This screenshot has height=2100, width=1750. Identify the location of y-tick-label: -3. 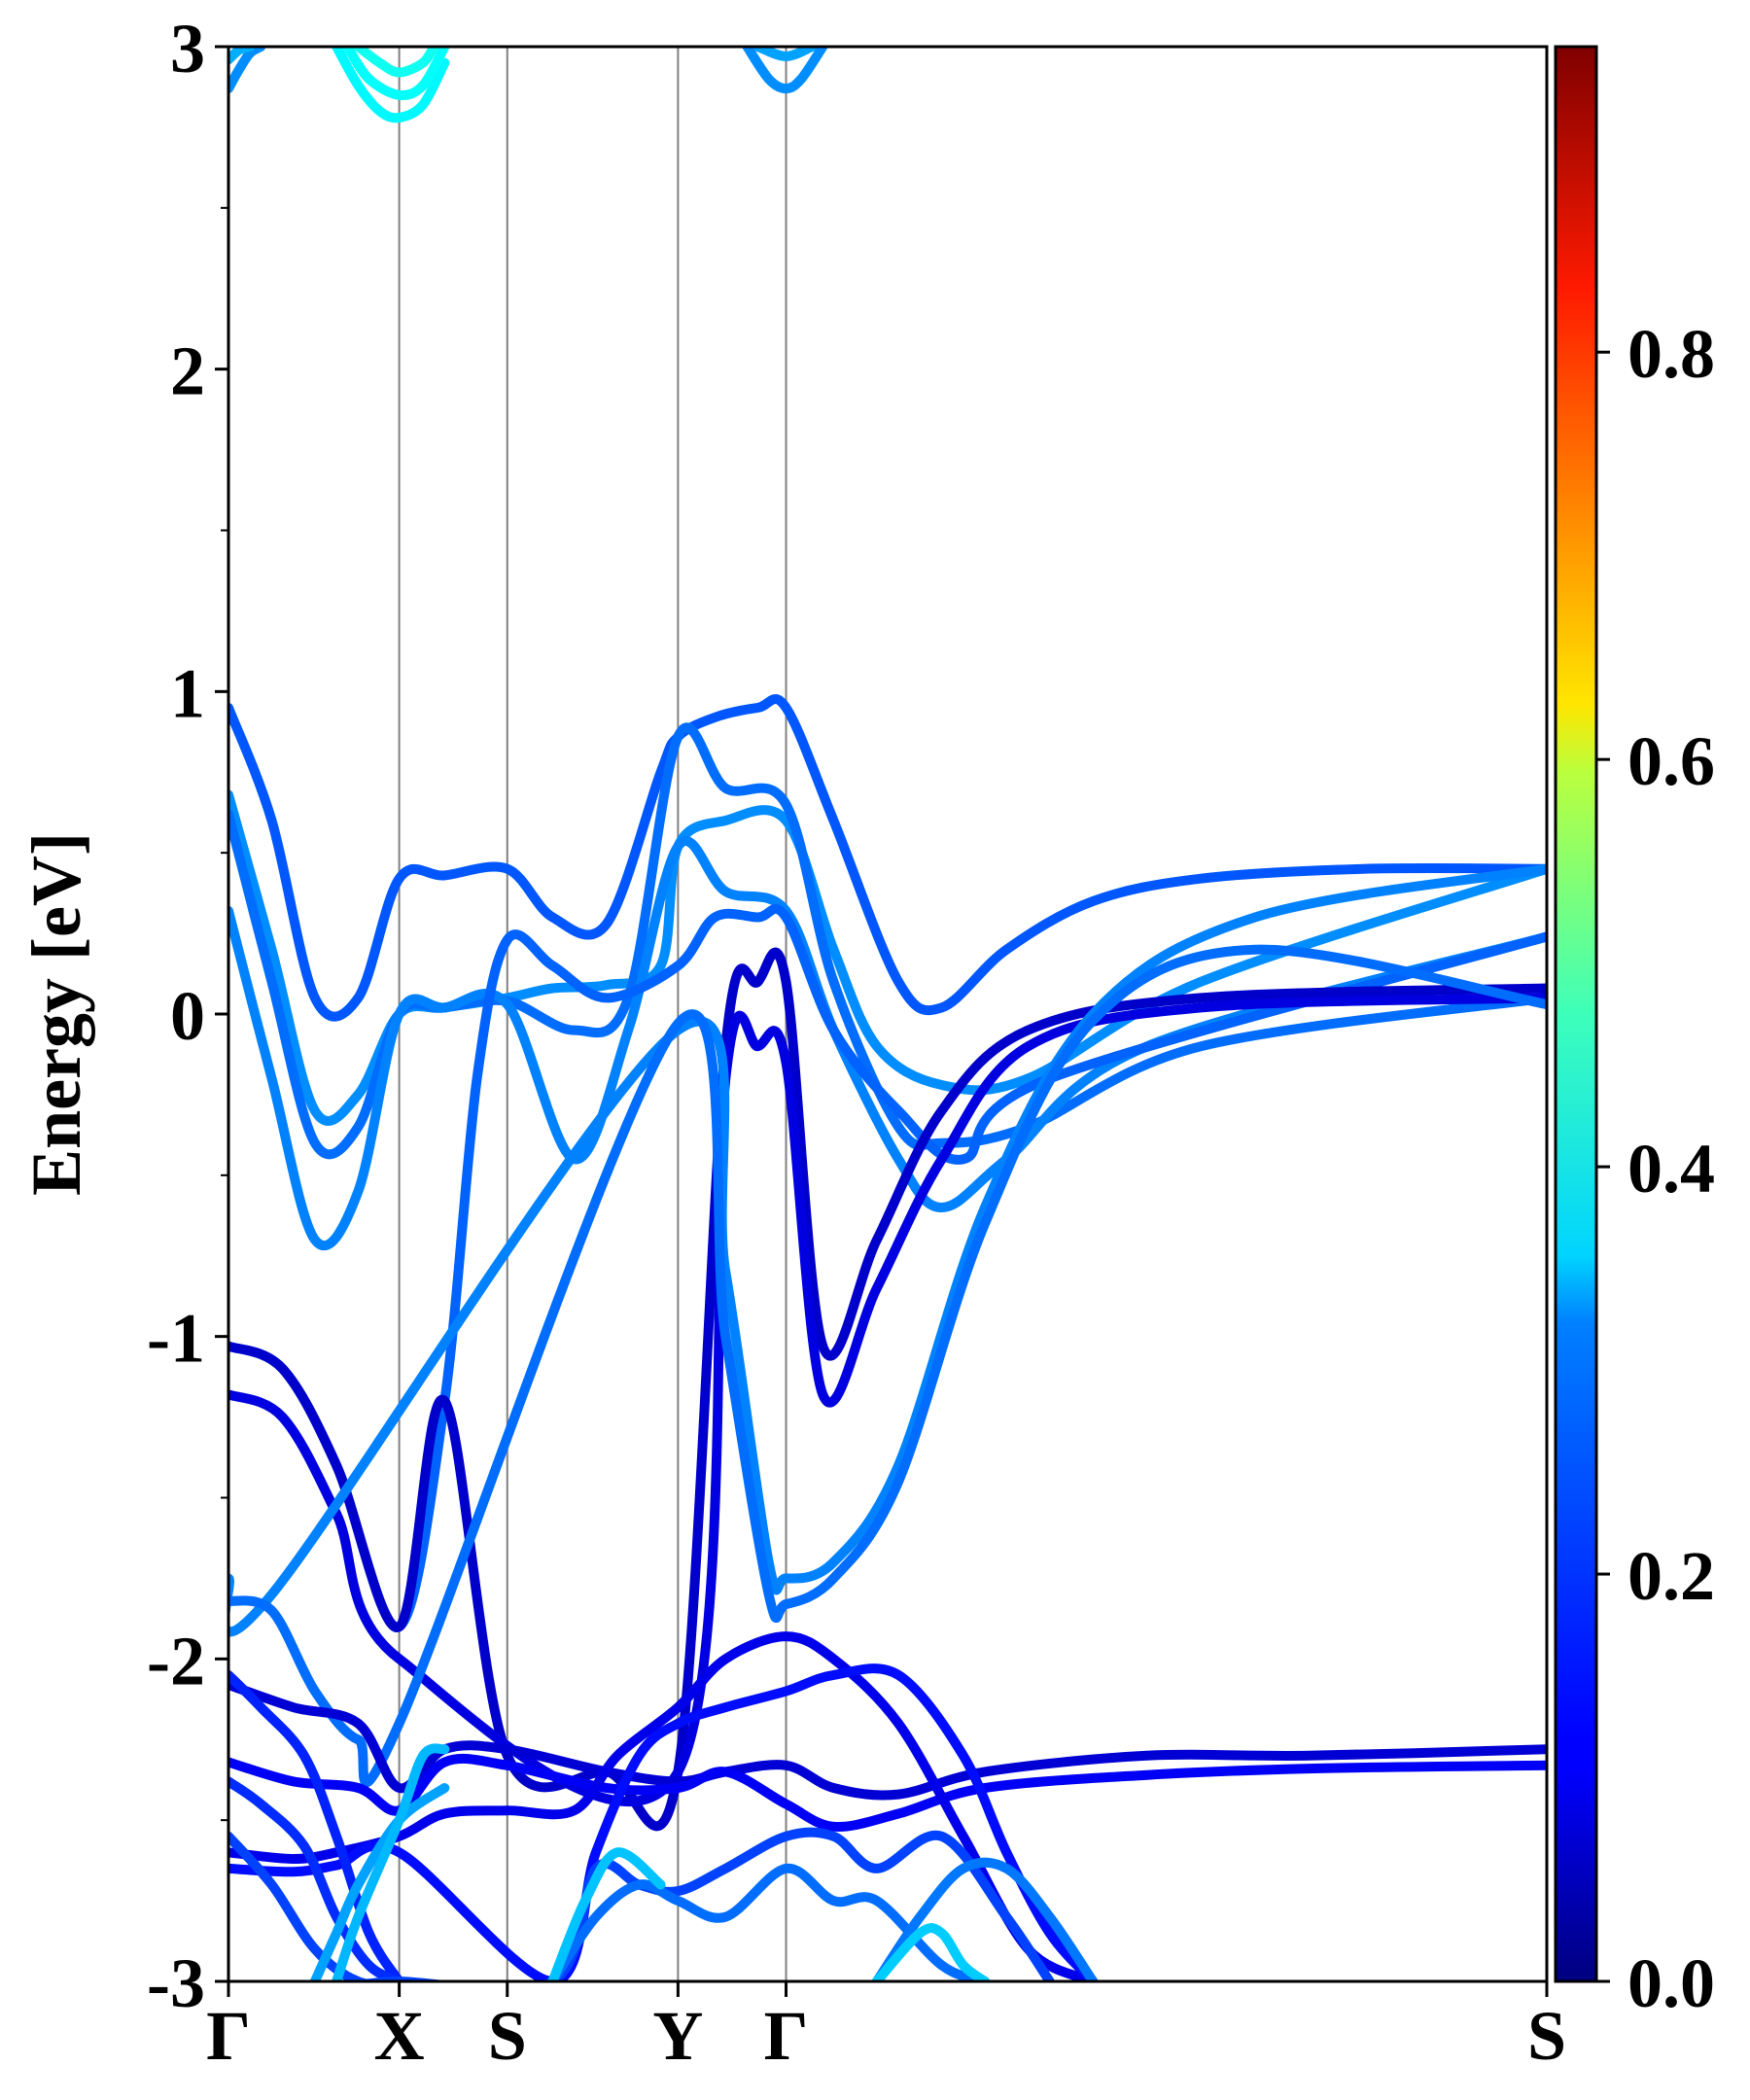
(176, 1983).